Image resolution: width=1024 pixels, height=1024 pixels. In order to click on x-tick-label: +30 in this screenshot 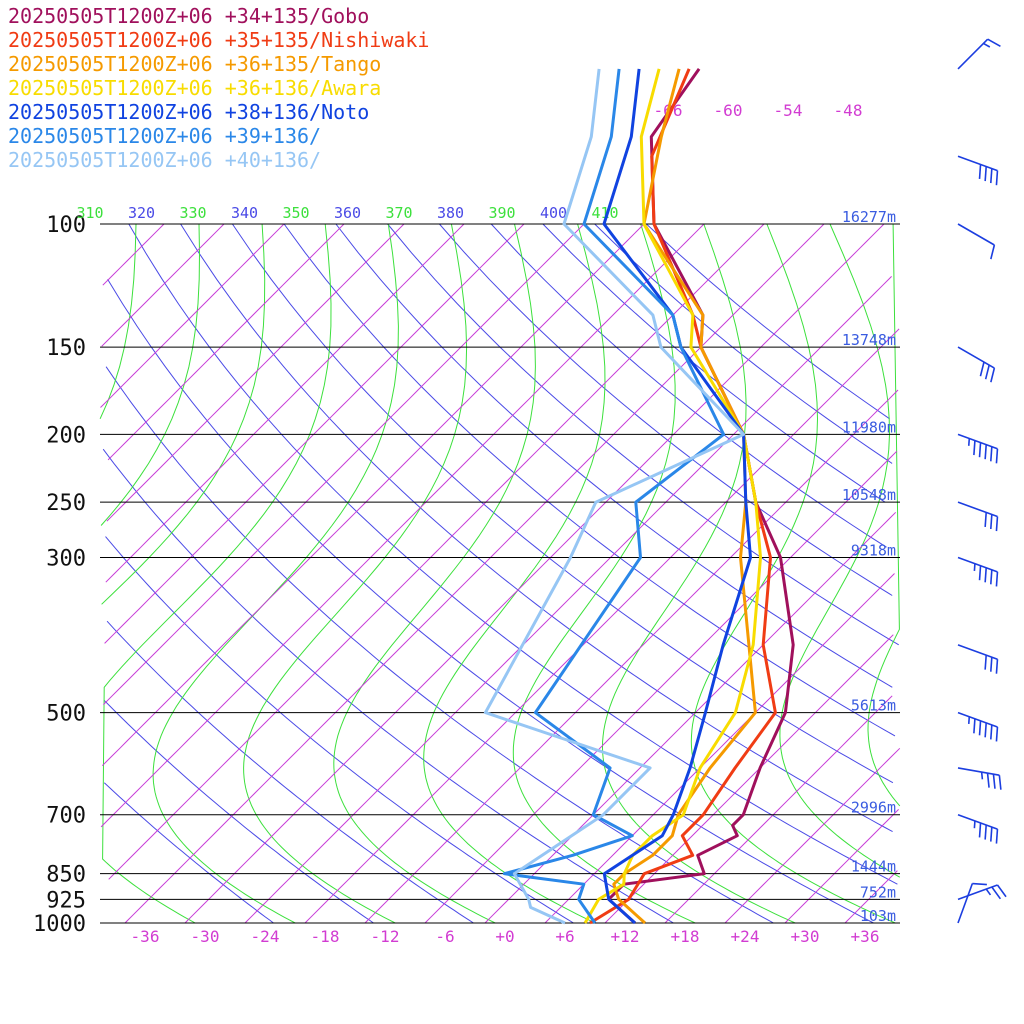, I will do `click(805, 936)`.